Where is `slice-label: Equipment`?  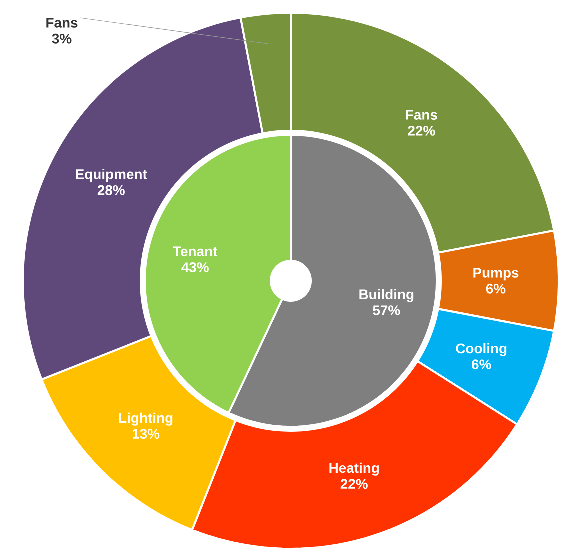
slice-label: Equipment is located at coordinates (112, 175).